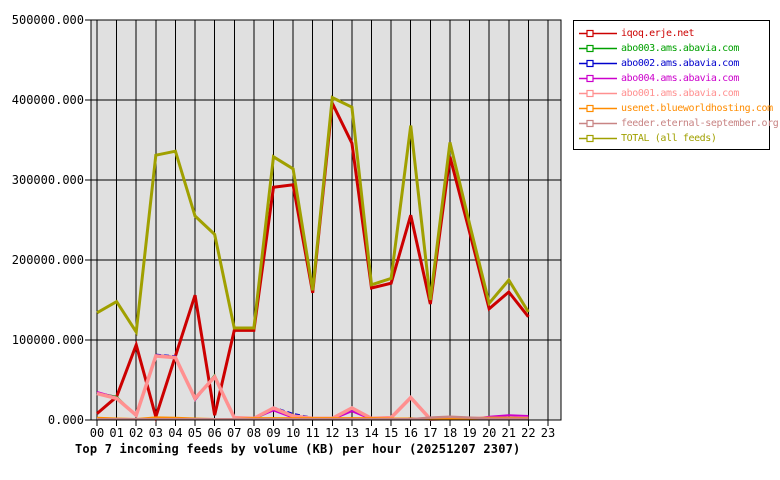 The width and height of the screenshot is (780, 480). I want to click on legend-item: abo001.ams.abavia.com, so click(671, 93).